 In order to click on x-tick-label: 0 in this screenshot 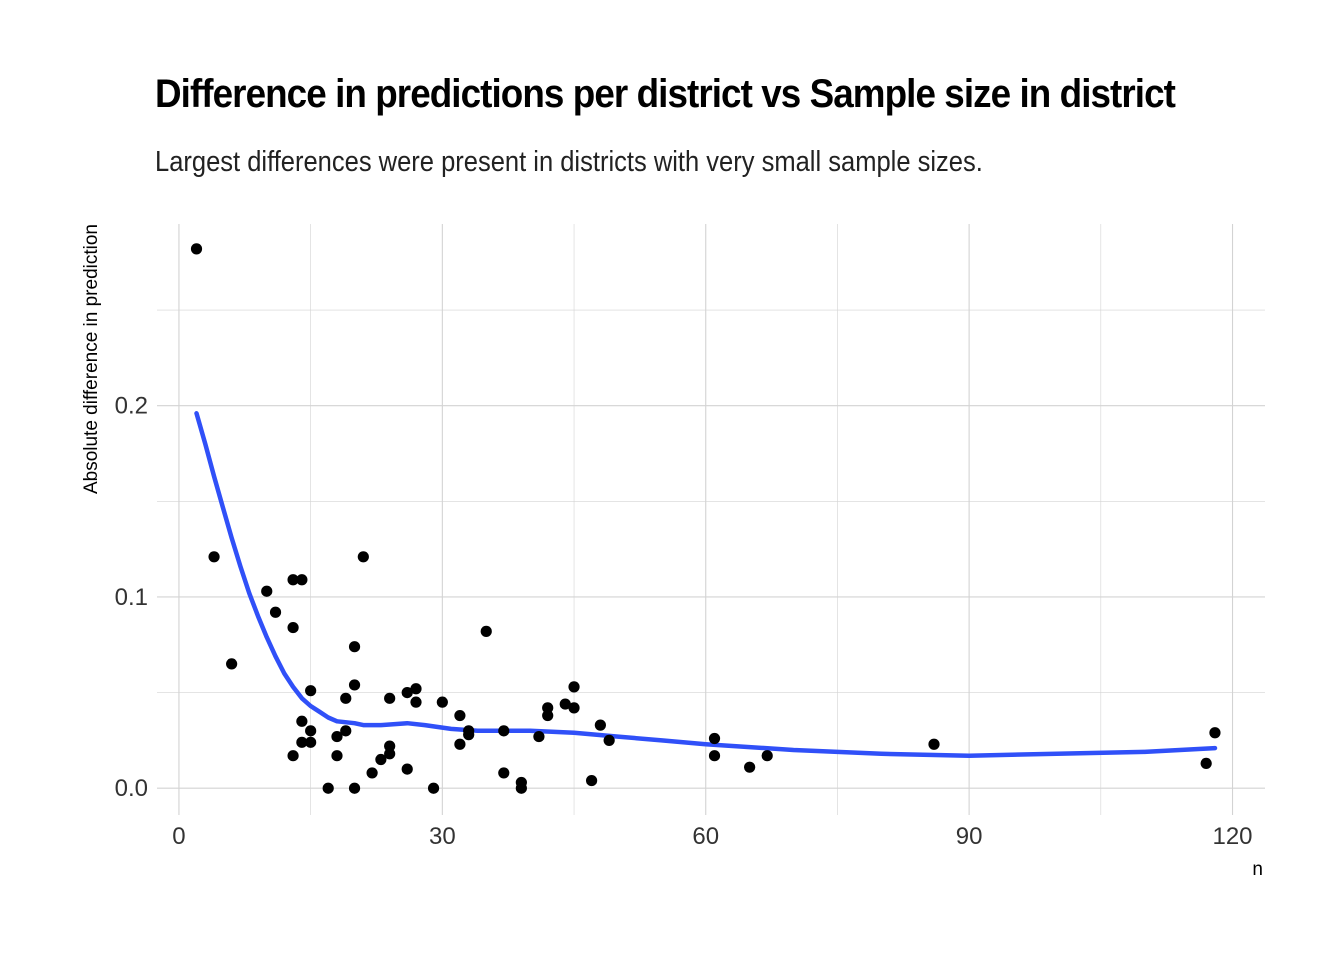, I will do `click(178, 836)`.